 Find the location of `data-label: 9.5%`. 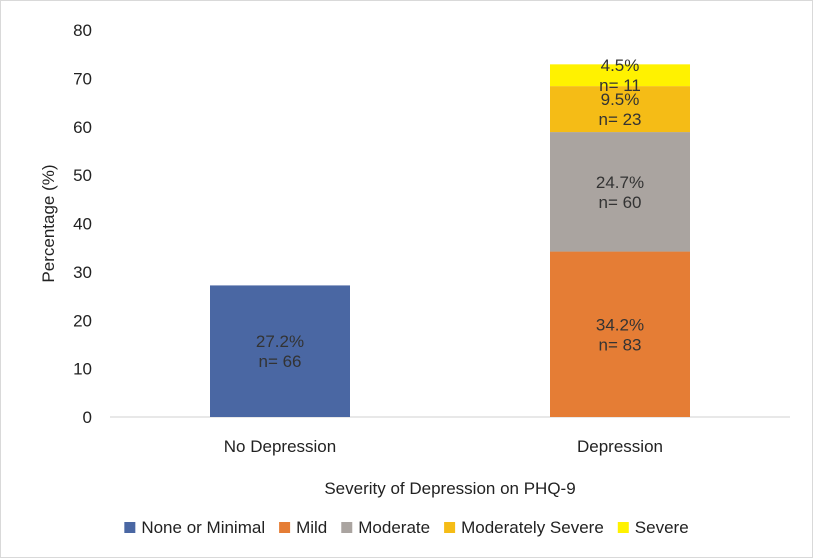

data-label: 9.5% is located at coordinates (620, 99).